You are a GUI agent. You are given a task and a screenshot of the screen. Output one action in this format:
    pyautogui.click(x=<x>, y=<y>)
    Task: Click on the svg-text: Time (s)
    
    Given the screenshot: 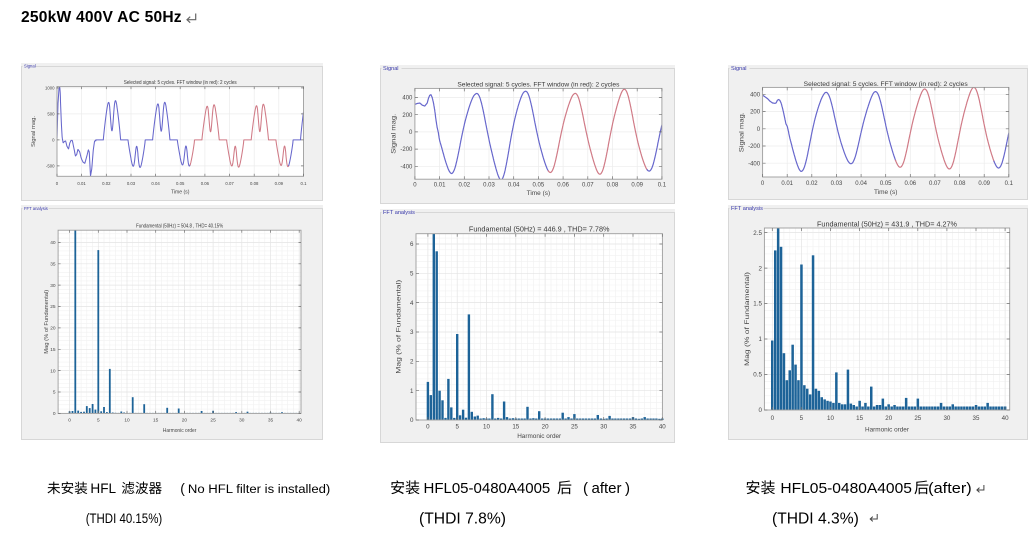 What is the action you would take?
    pyautogui.click(x=180, y=192)
    